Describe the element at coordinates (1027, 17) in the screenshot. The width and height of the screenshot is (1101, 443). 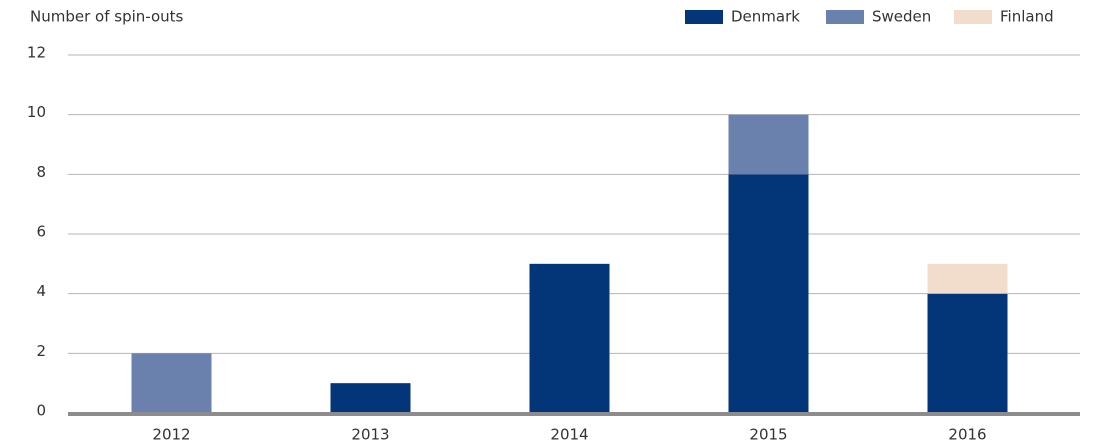
I see `legend-label: Finland` at that location.